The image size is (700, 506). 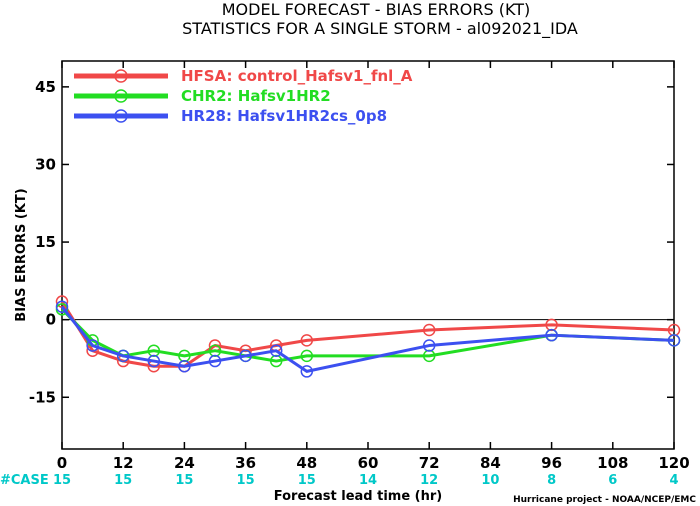 I want to click on series-layer, so click(x=368, y=336).